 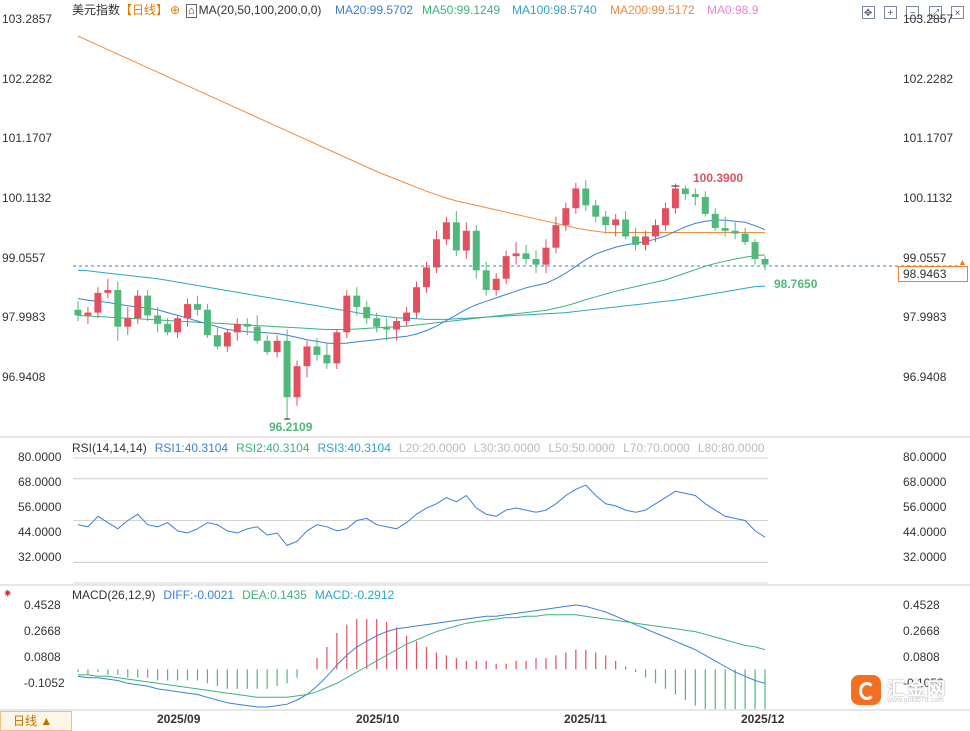 I want to click on macd-axis-right-label: -0.1052, so click(x=923, y=683).